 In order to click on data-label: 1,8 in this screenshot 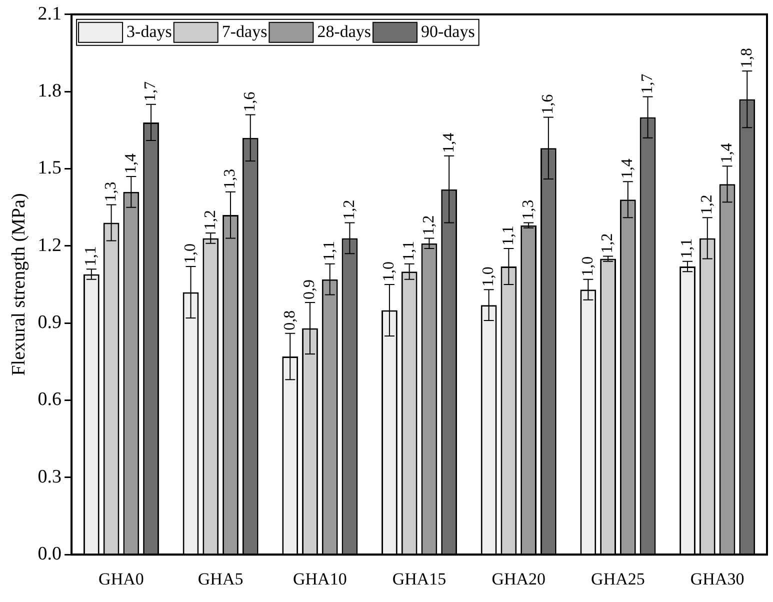, I will do `click(747, 58)`.